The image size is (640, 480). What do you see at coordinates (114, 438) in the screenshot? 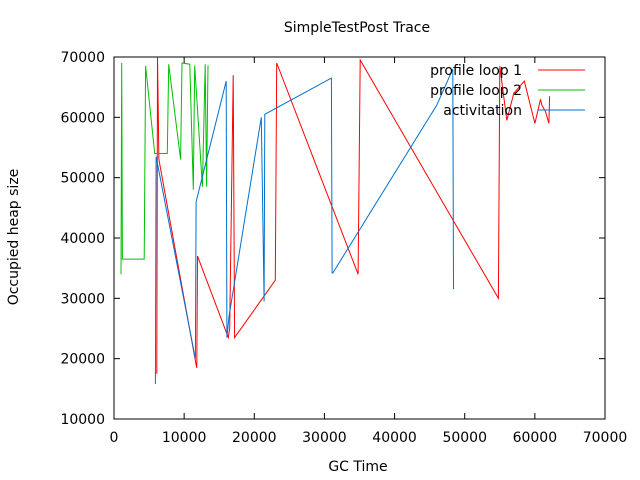
I see `x-tick-label: 0` at bounding box center [114, 438].